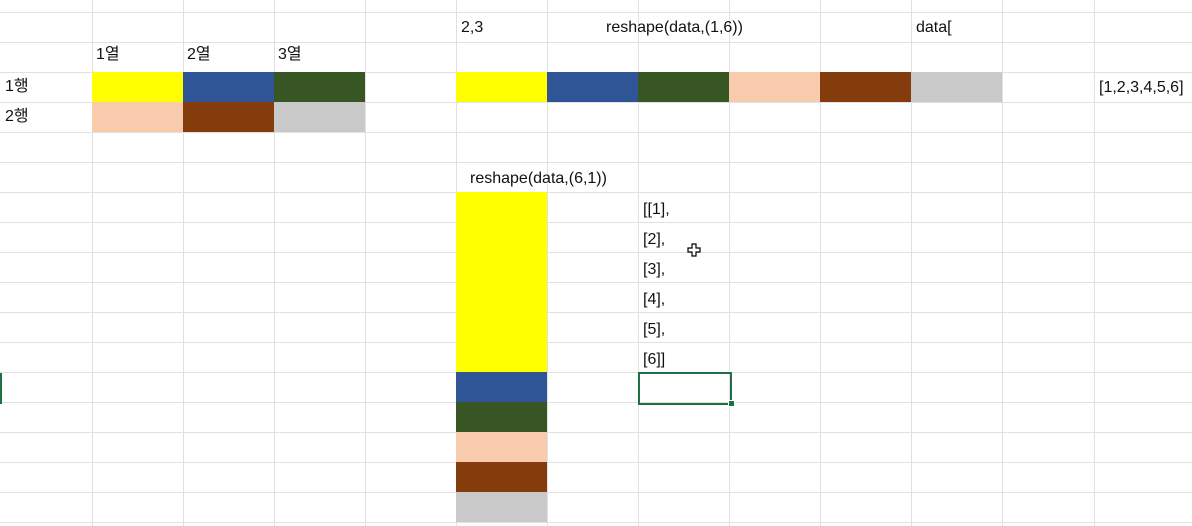 This screenshot has width=1192, height=526. Describe the element at coordinates (731, 403) in the screenshot. I see `fill-handle` at that location.